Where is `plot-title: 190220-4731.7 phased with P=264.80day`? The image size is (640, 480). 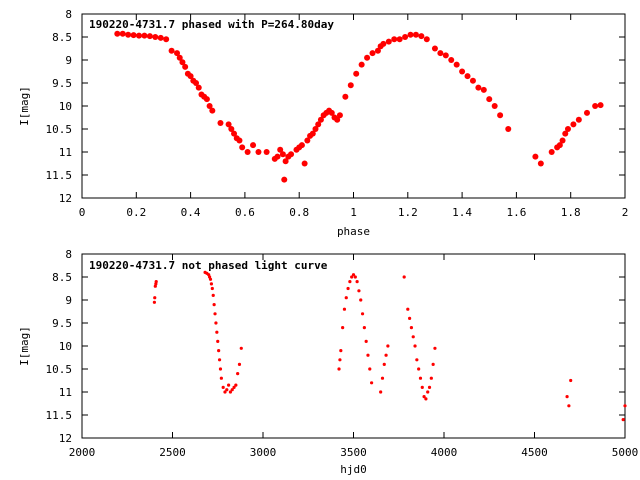
plot-title: 190220-4731.7 phased with P=264.80day is located at coordinates (211, 24).